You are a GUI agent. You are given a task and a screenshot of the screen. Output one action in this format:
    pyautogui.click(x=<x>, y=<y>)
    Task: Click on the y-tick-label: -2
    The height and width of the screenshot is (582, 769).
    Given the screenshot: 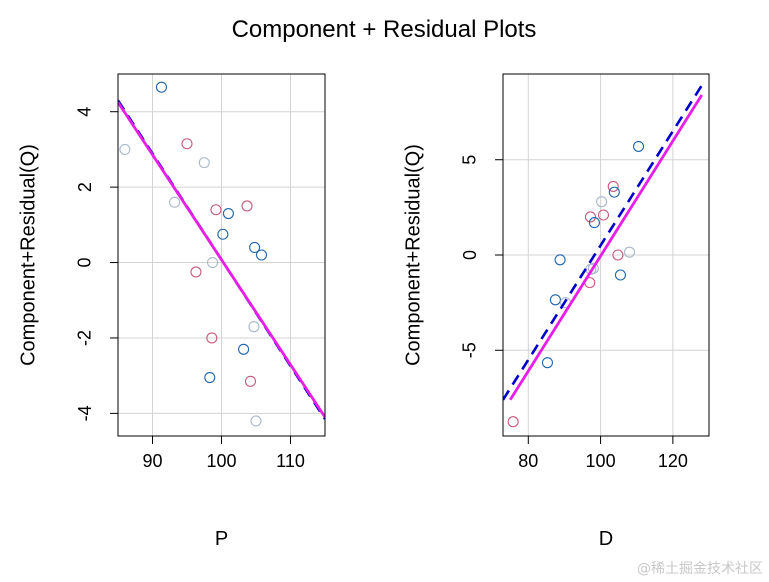 What is the action you would take?
    pyautogui.click(x=85, y=338)
    